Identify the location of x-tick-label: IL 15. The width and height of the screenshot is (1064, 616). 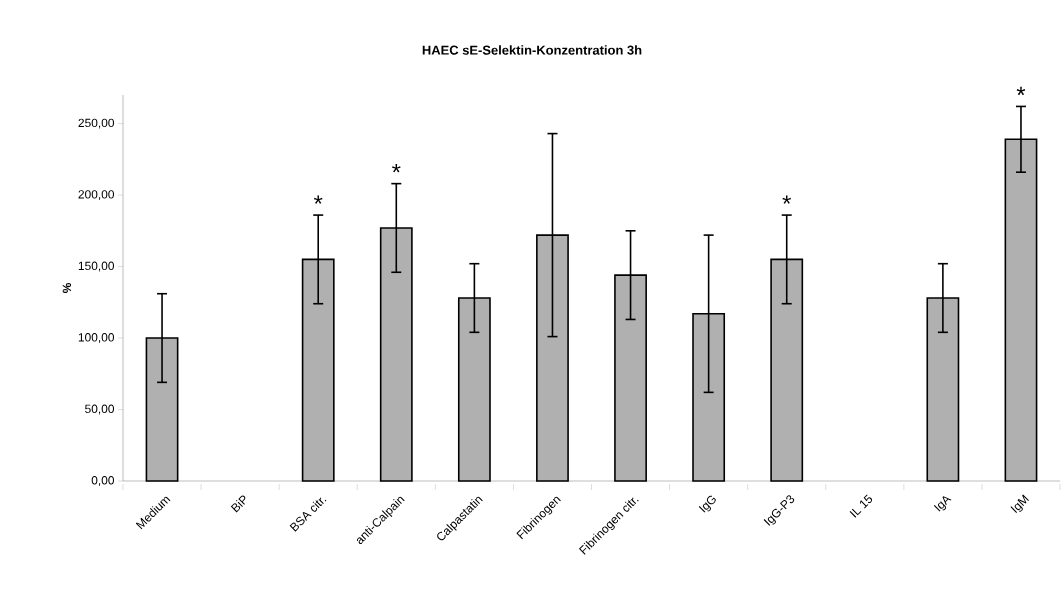
(861, 506).